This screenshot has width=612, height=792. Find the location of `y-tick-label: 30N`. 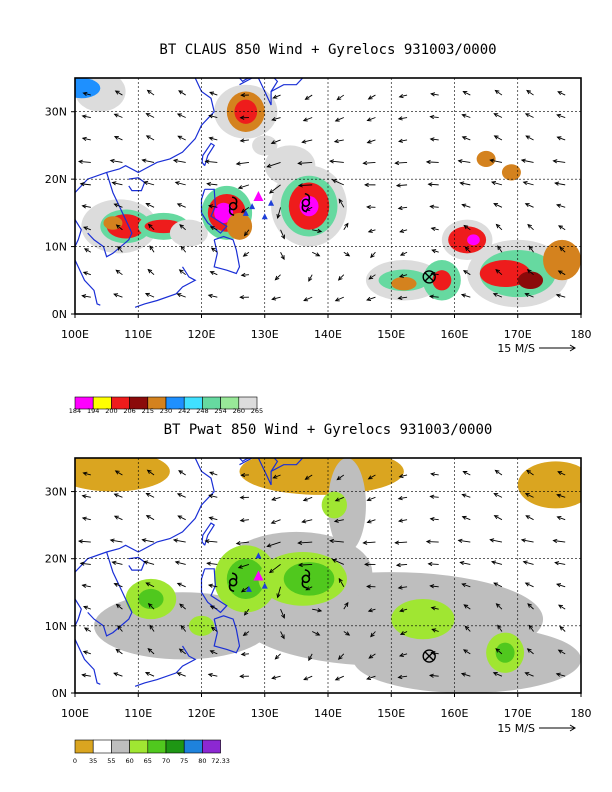

y-tick-label: 30N is located at coordinates (56, 112).